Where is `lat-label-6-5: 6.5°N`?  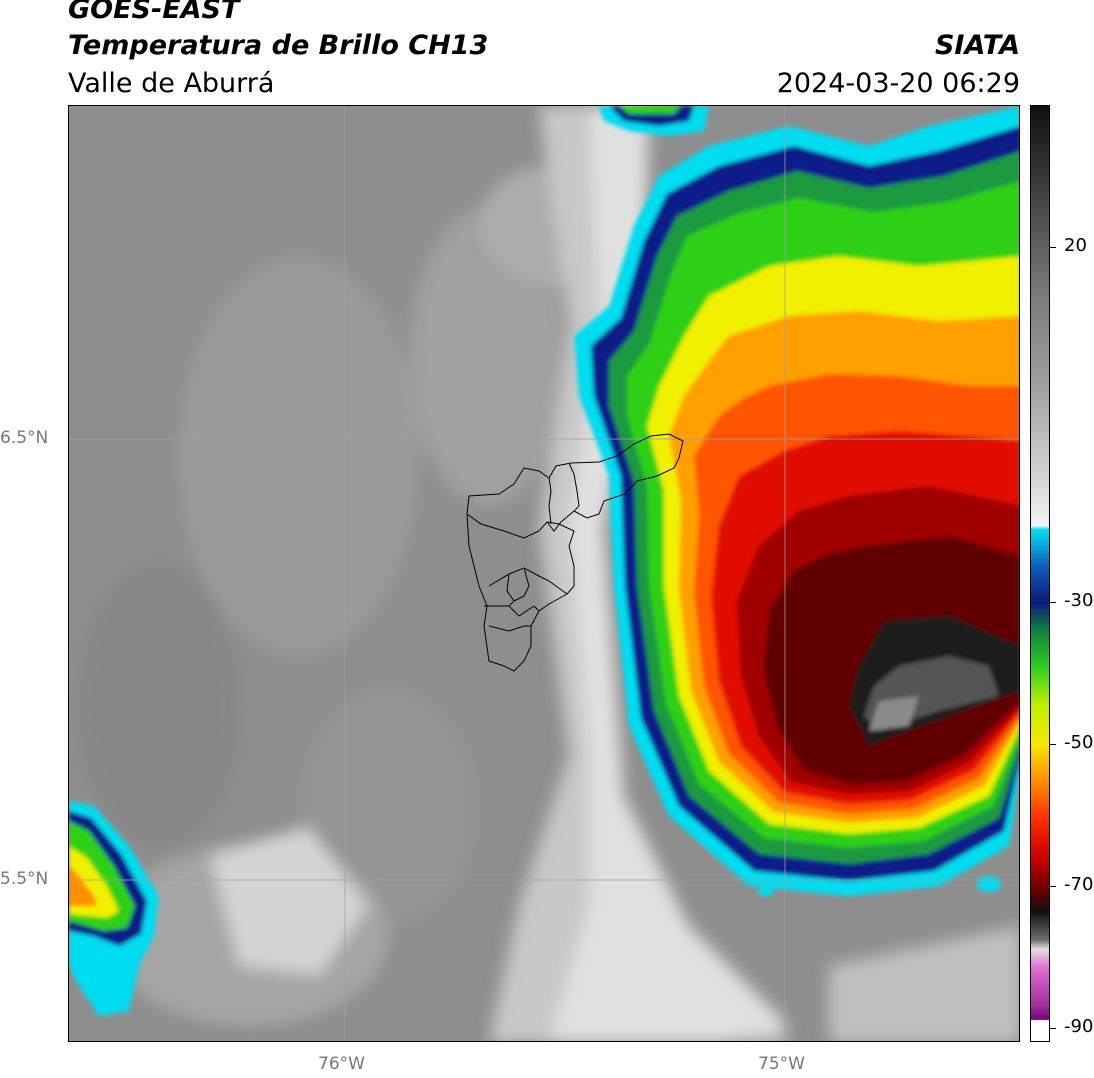
lat-label-6-5: 6.5°N is located at coordinates (24, 438).